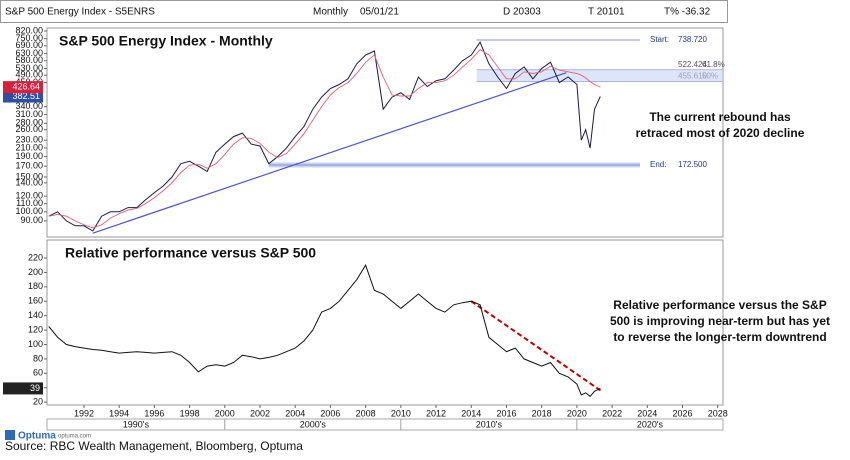 The height and width of the screenshot is (460, 850). What do you see at coordinates (74, 437) in the screenshot?
I see `logo-site: optuma.com` at bounding box center [74, 437].